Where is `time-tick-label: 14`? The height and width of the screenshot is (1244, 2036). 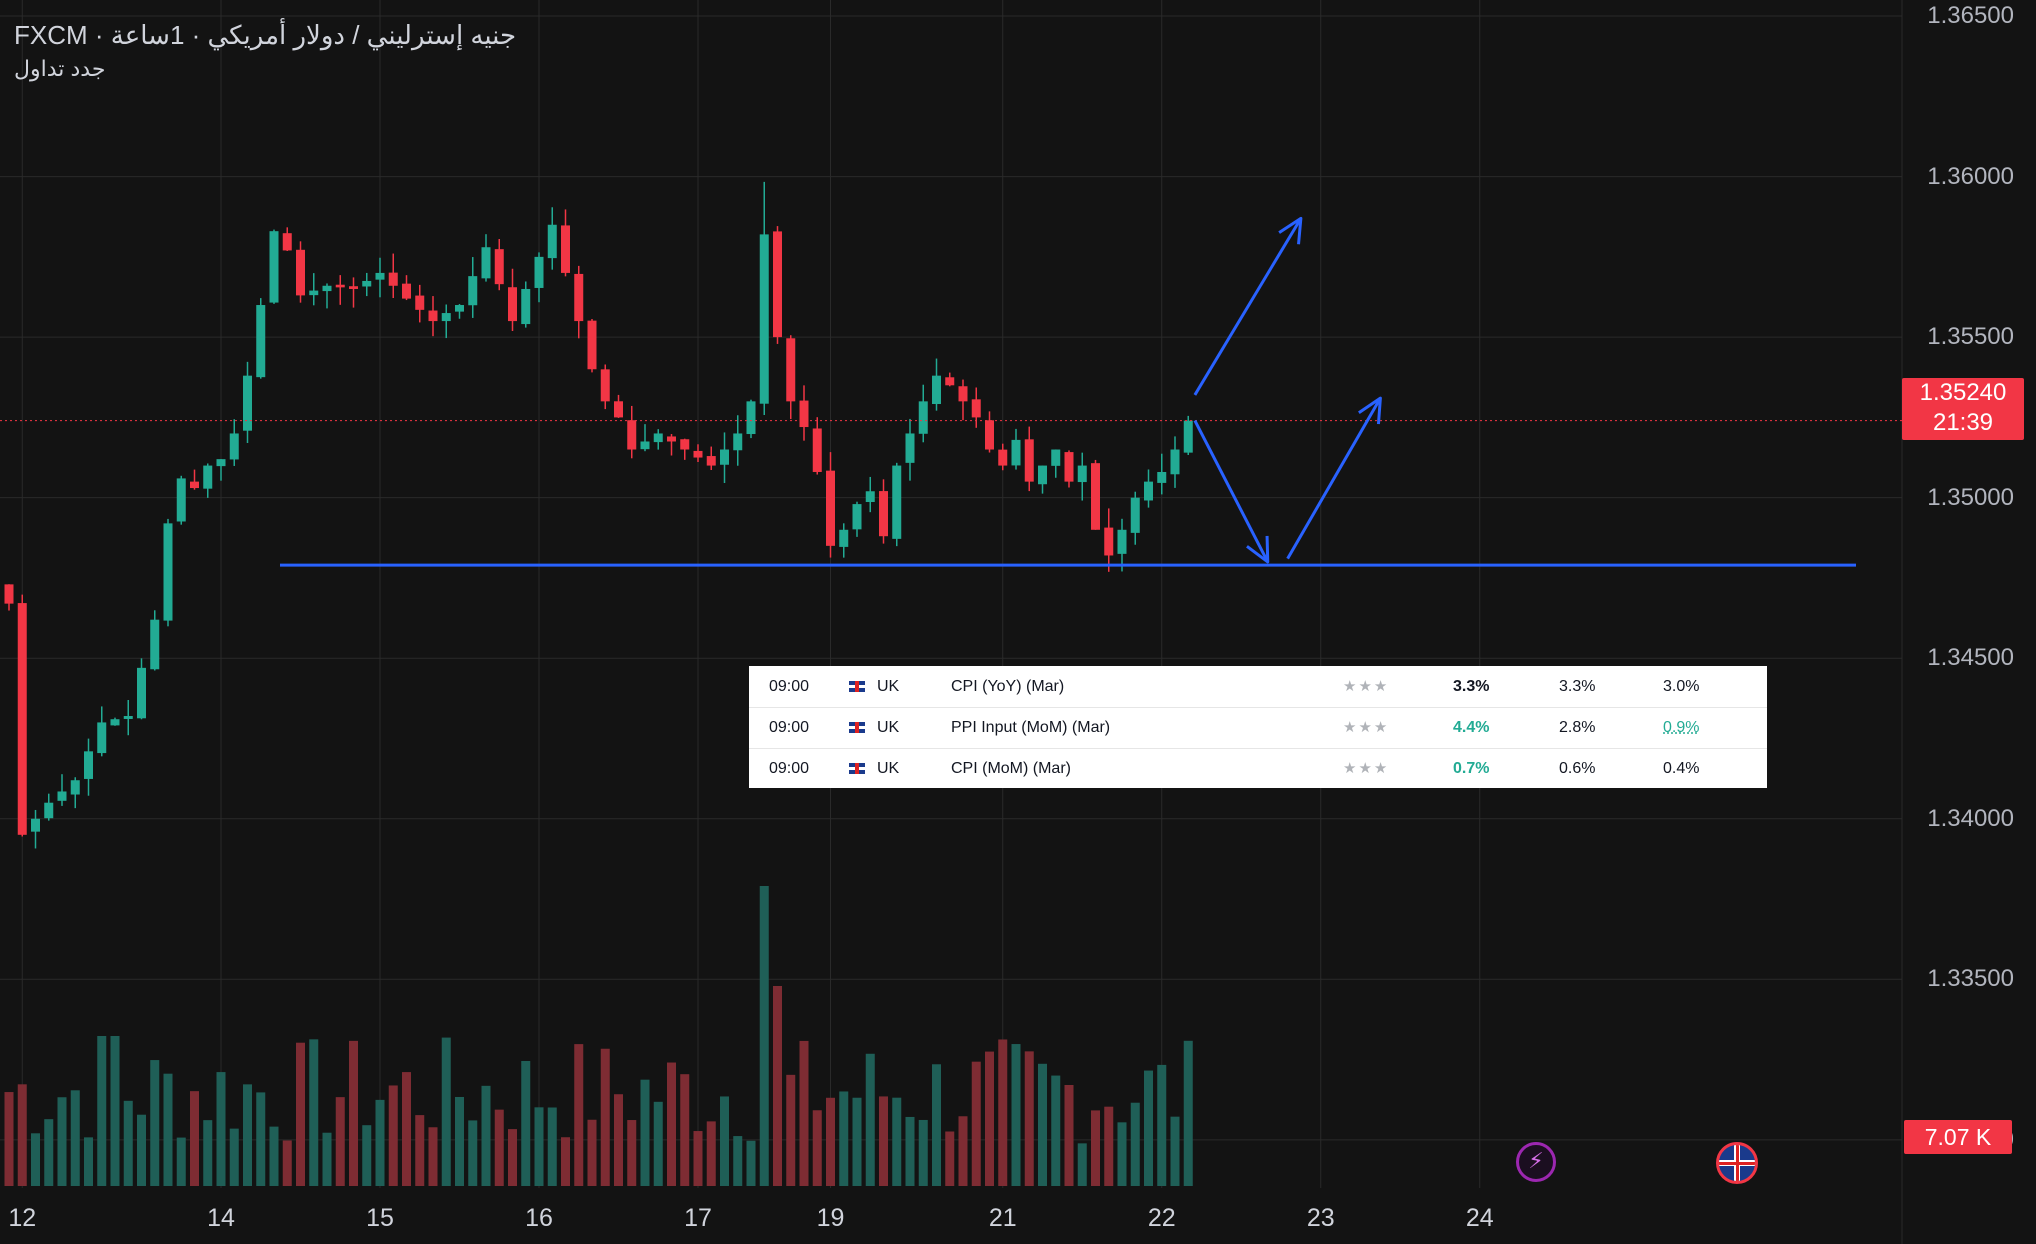
time-tick-label: 14 is located at coordinates (221, 1218).